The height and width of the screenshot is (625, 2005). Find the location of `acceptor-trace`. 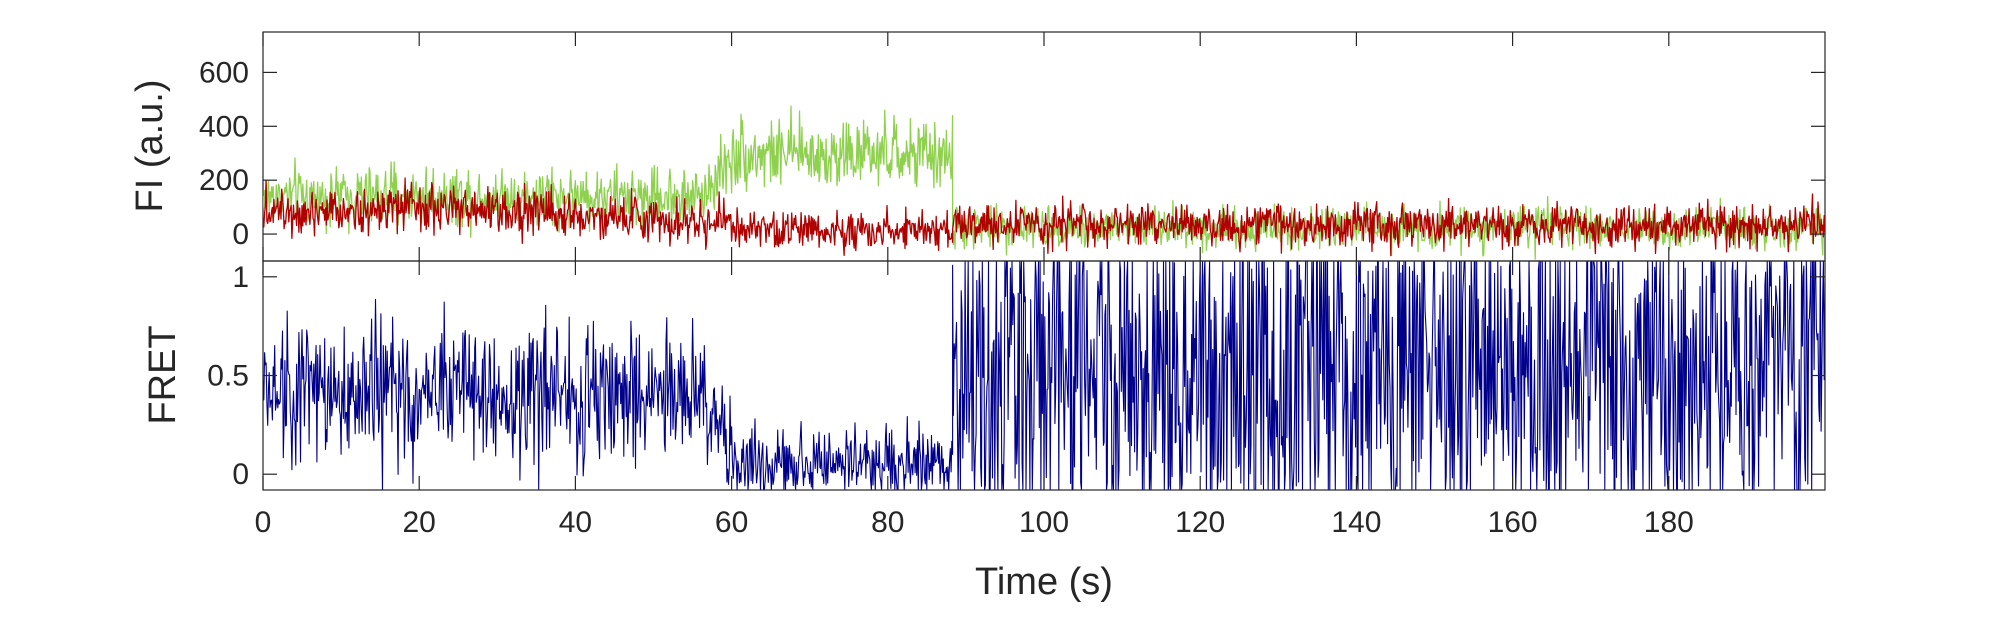

acceptor-trace is located at coordinates (1044, 217).